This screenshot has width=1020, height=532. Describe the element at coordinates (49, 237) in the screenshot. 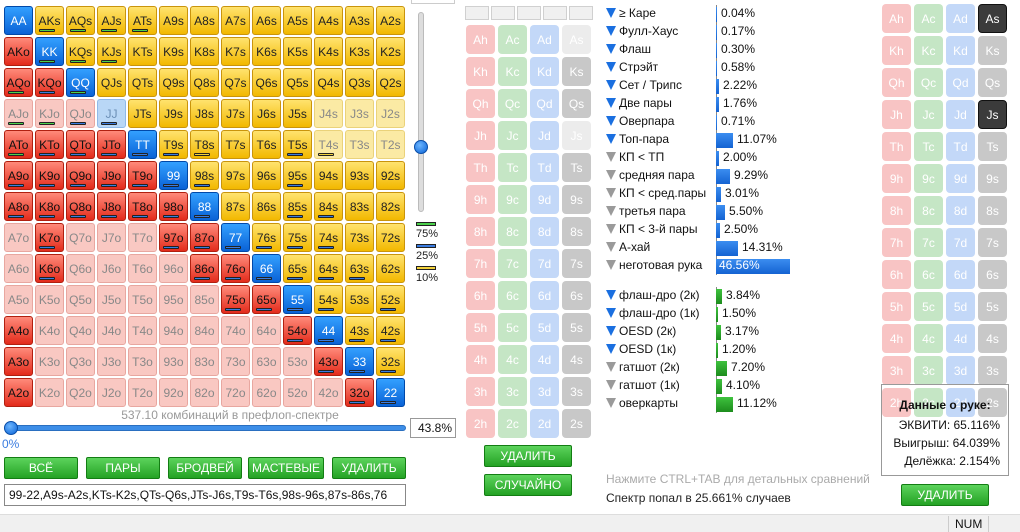

I see `hand-cell: K7o` at that location.